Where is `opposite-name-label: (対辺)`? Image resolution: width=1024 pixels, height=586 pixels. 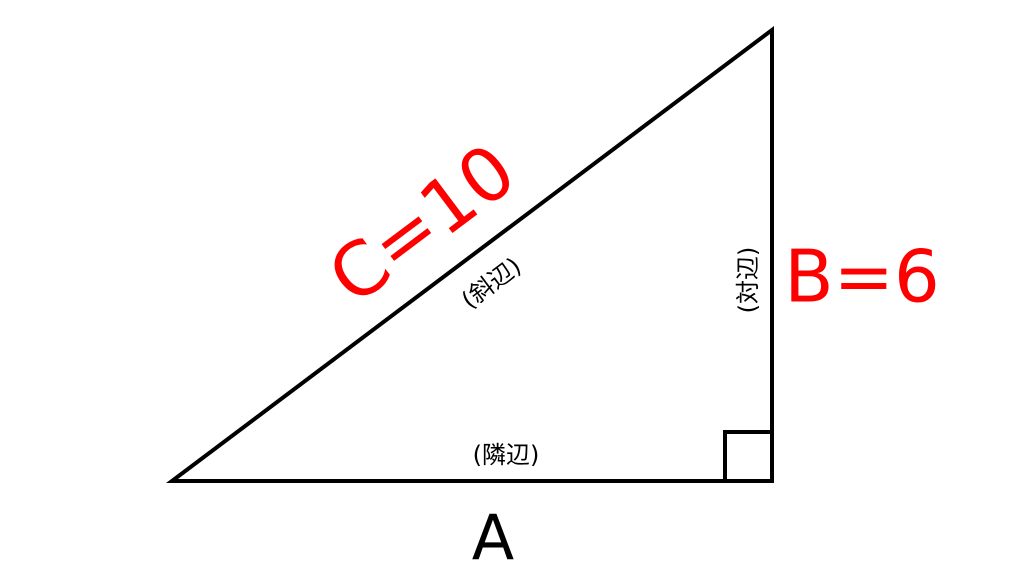
opposite-name-label: (対辺) is located at coordinates (748, 280).